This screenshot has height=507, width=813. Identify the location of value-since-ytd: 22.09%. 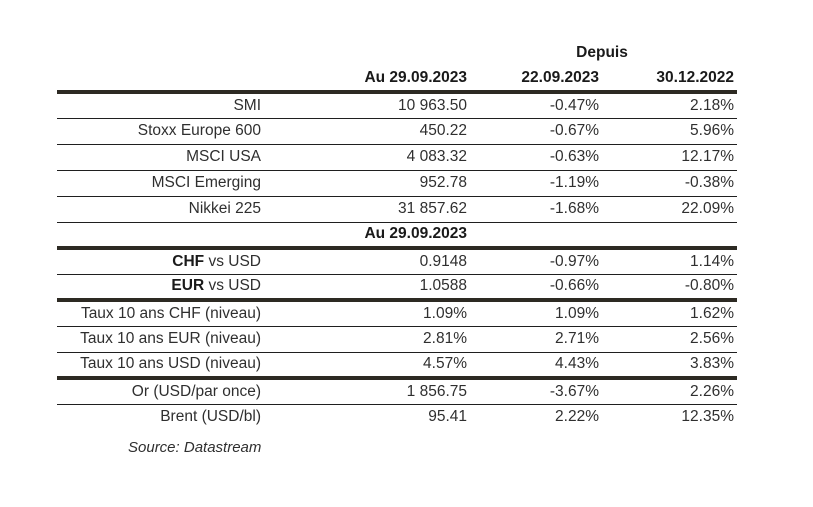
(669, 209).